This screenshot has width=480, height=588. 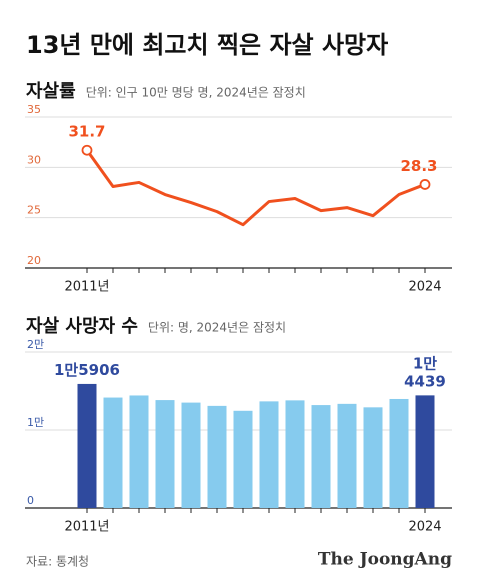 I want to click on y-tick-label: 35, so click(x=34, y=109).